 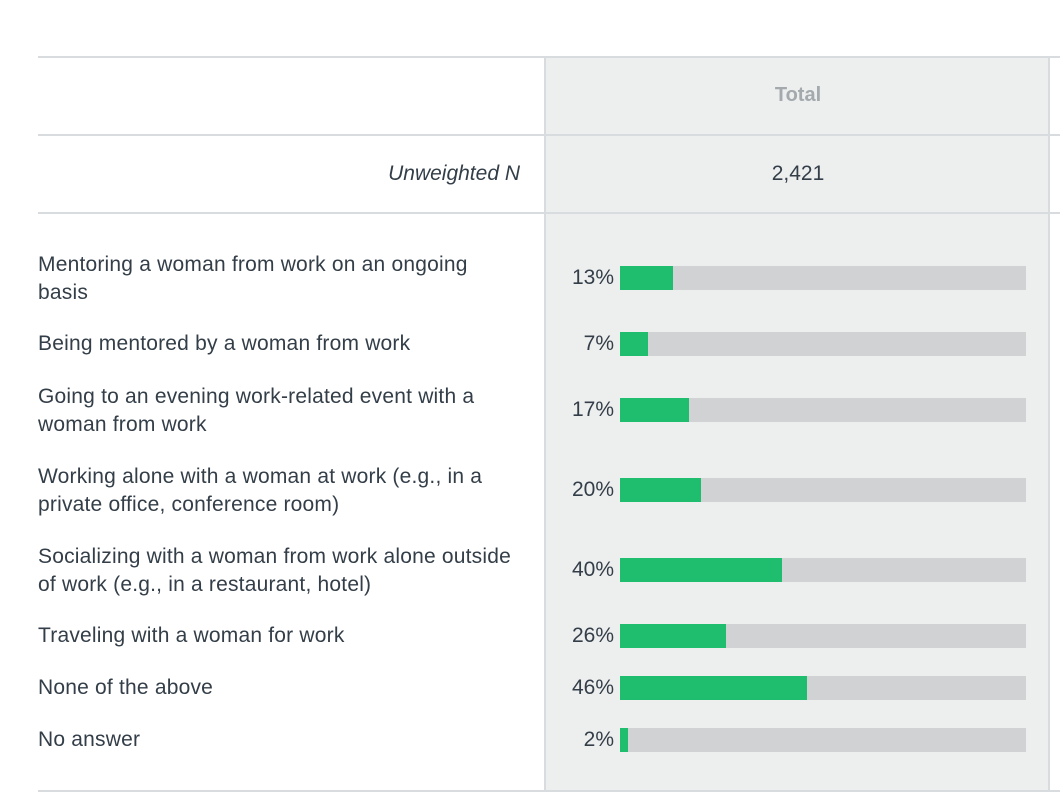 What do you see at coordinates (798, 173) in the screenshot?
I see `unweighted-n-value: 2,421` at bounding box center [798, 173].